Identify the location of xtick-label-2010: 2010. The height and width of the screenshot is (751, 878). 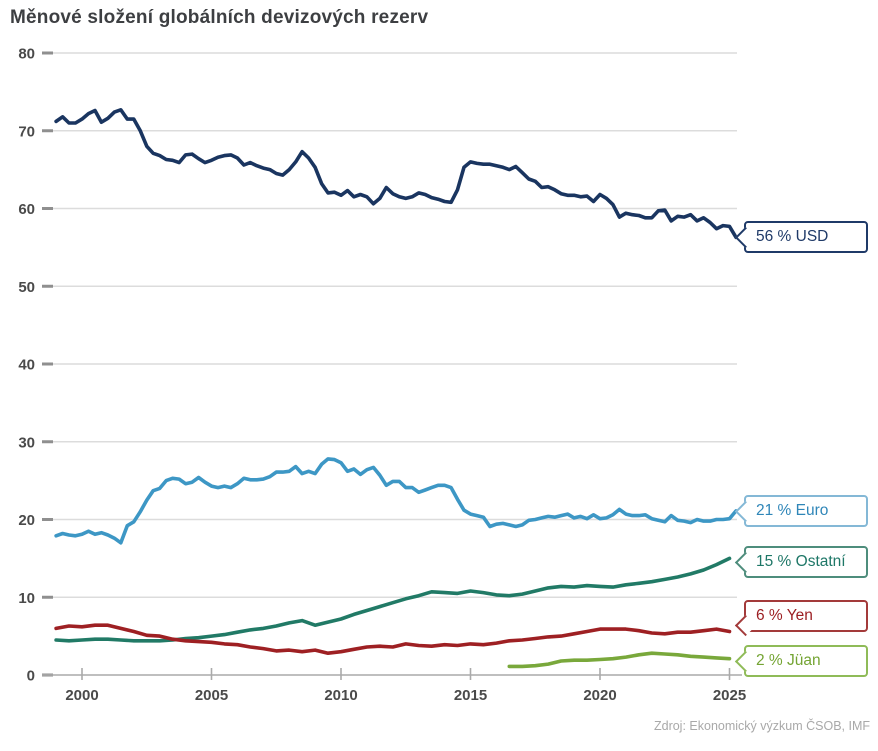
(340, 695).